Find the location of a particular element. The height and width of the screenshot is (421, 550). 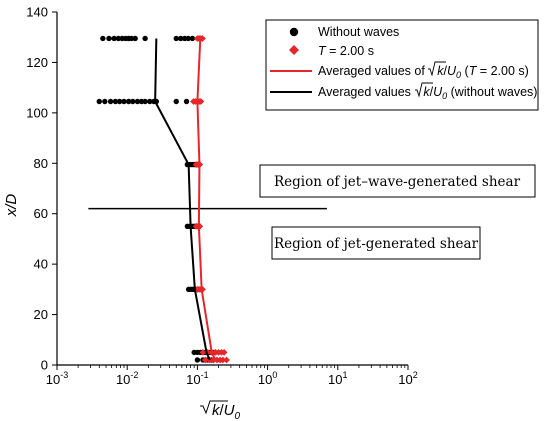

y-tick-label: 120 is located at coordinates (37, 62).